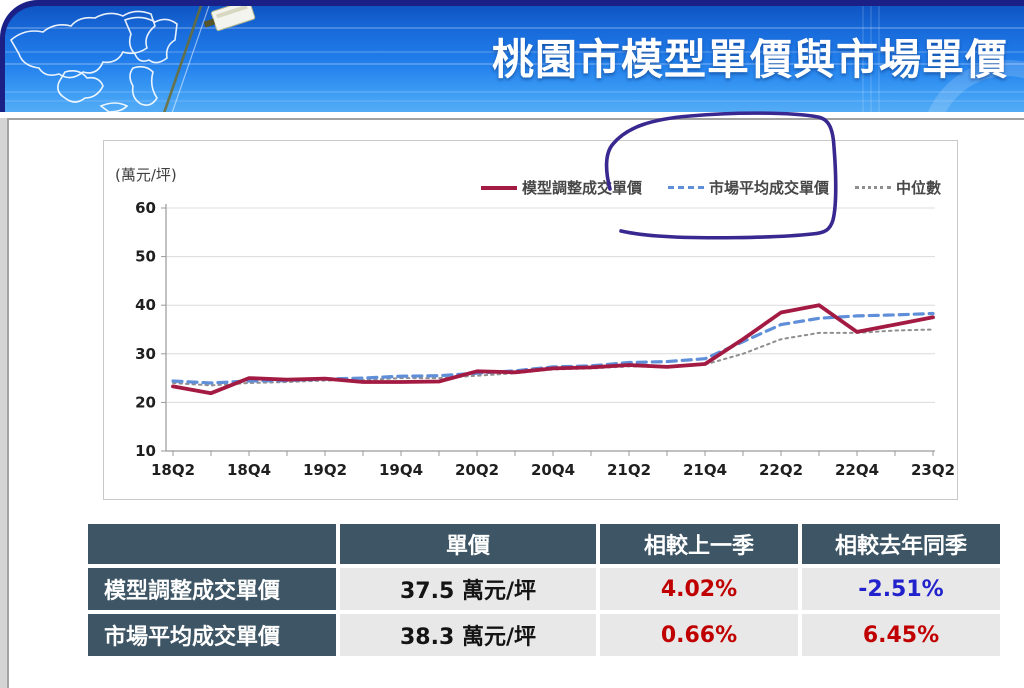 Image resolution: width=1024 pixels, height=688 pixels. Describe the element at coordinates (145, 257) in the screenshot. I see `y-tick-label: 50` at that location.